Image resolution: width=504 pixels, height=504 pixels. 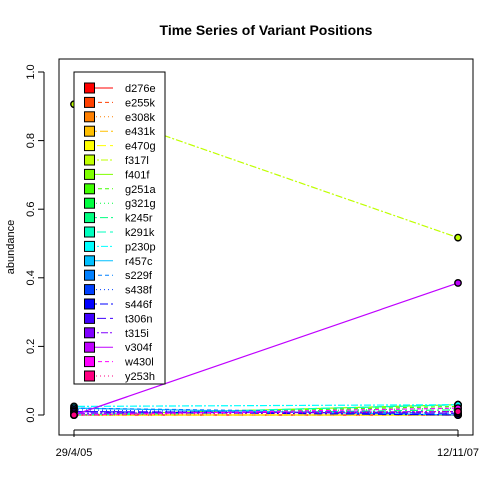 I want to click on legend-item: y253h, so click(x=119, y=376).